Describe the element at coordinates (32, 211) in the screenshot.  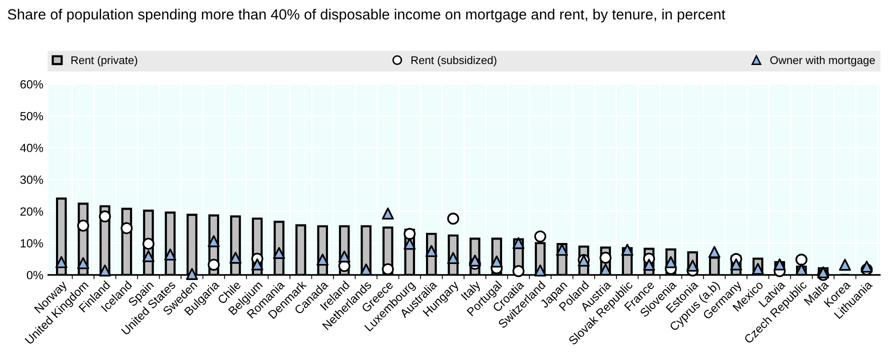
I see `y-tick-label: 20%` at that location.